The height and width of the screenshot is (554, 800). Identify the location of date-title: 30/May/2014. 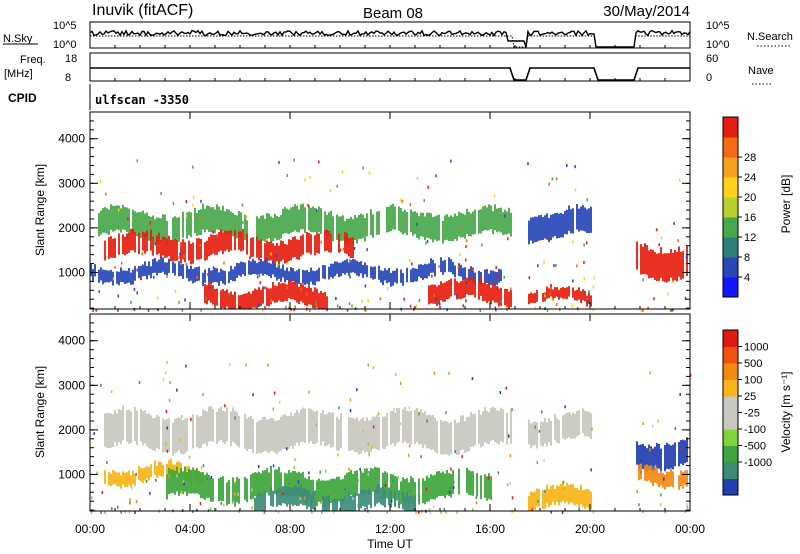
(646, 11).